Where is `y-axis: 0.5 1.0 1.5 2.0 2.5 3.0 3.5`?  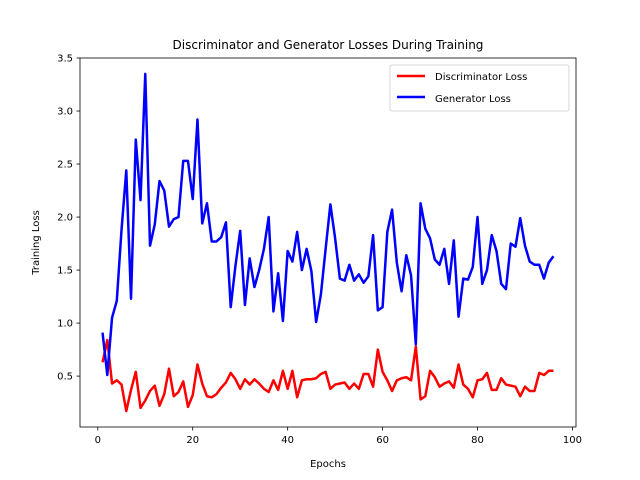 y-axis: 0.5 1.0 1.5 2.0 2.5 3.0 3.5 is located at coordinates (68, 218).